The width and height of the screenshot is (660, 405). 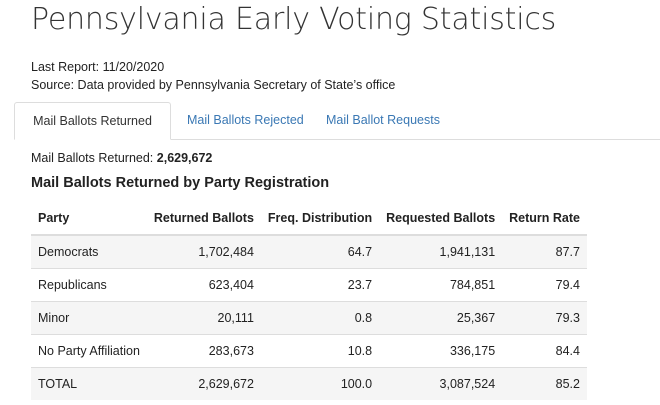 I want to click on table-row: Democrats 1,702,484 64.7 1,941,131 87.7, so click(x=309, y=251).